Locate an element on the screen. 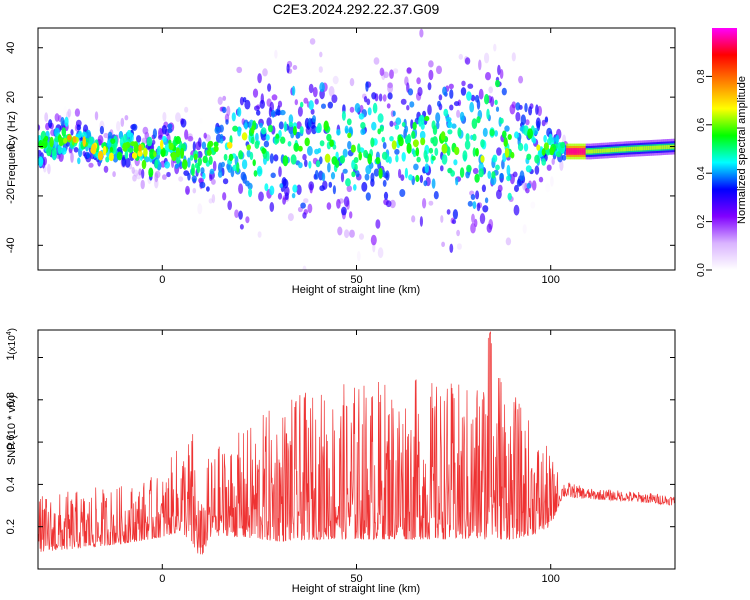 The width and height of the screenshot is (750, 600). colorbar-ticks: 0.0 0.2 0.4 0.6 0.8 is located at coordinates (704, 173).